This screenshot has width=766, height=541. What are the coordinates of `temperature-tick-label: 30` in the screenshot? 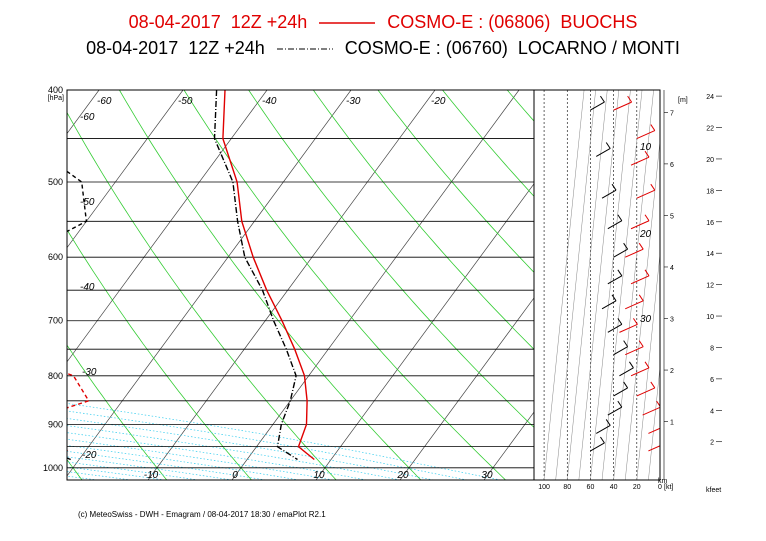 It's located at (487, 475).